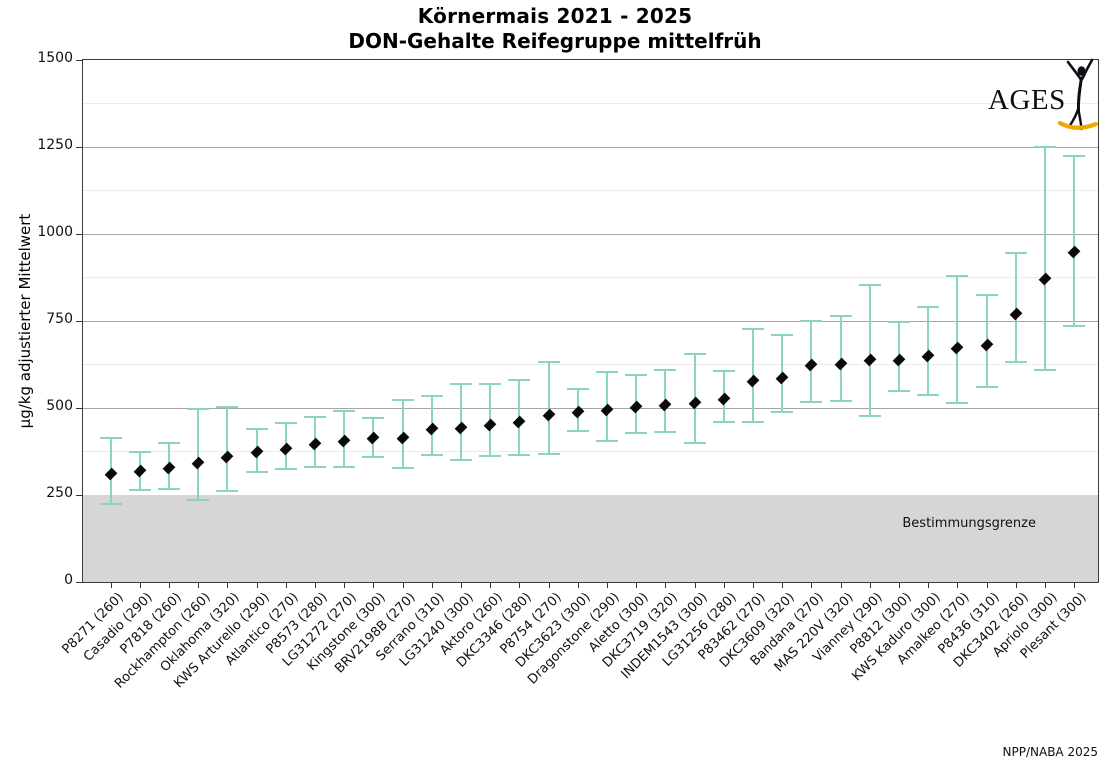 This screenshot has height=768, width=1110. Describe the element at coordinates (555, 16) in the screenshot. I see `chart-title: Körnermais 2021 - 2025` at that location.